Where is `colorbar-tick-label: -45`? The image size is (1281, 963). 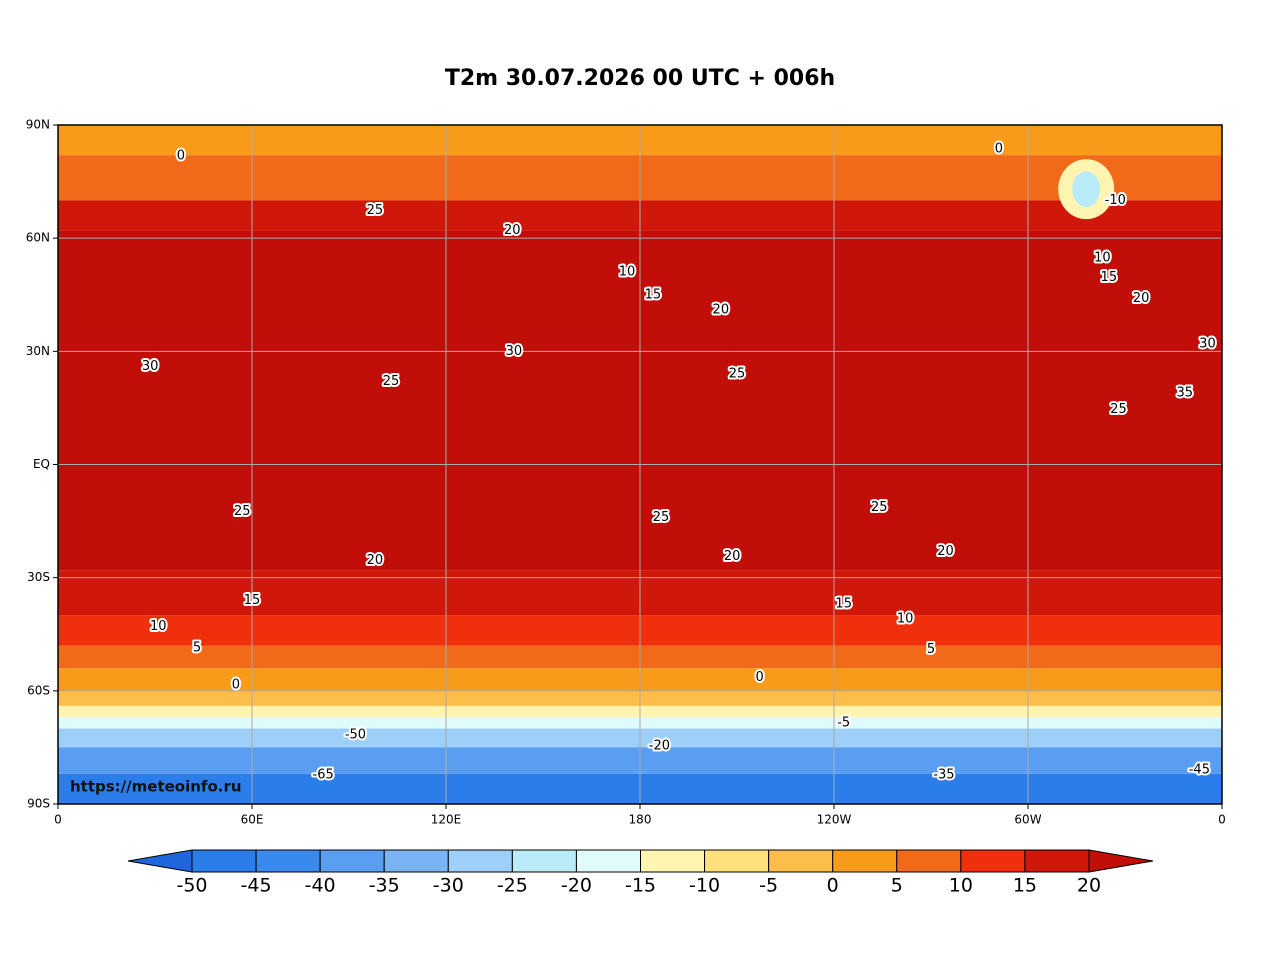
colorbar-tick-label: -45 is located at coordinates (256, 886).